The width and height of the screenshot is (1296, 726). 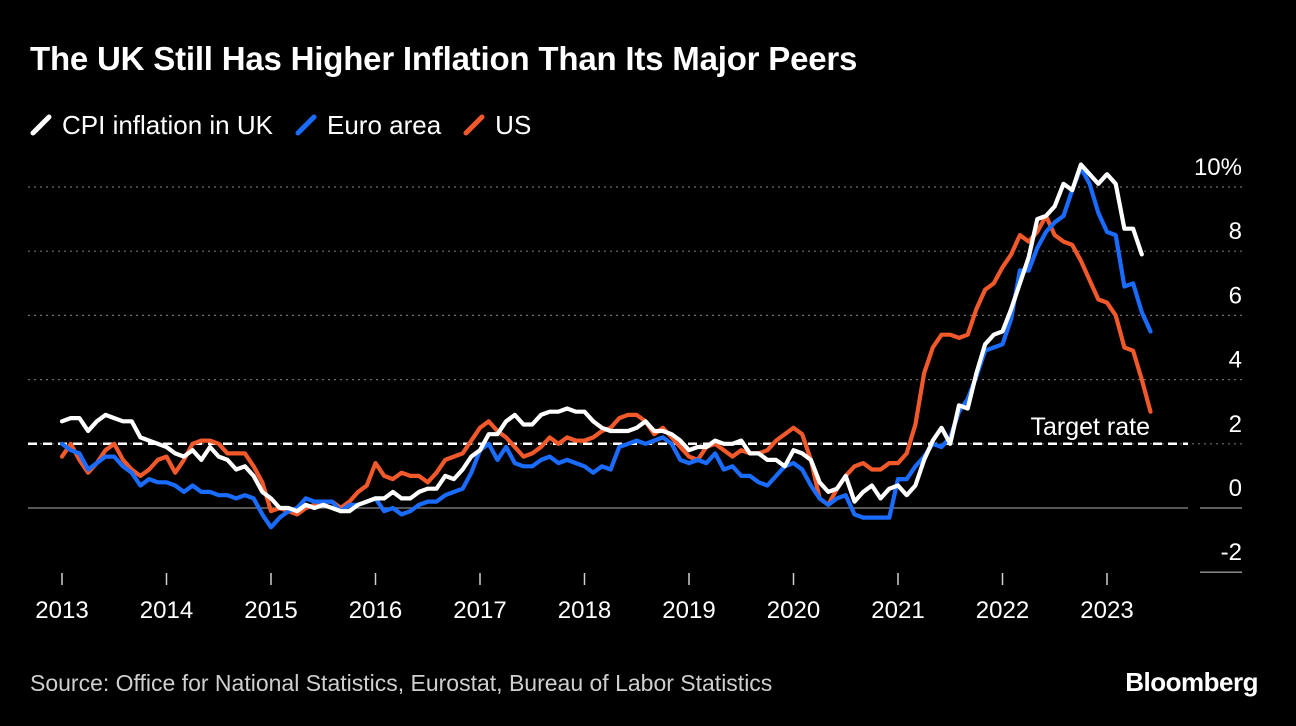 I want to click on x-tick-label: 2017, so click(x=479, y=610).